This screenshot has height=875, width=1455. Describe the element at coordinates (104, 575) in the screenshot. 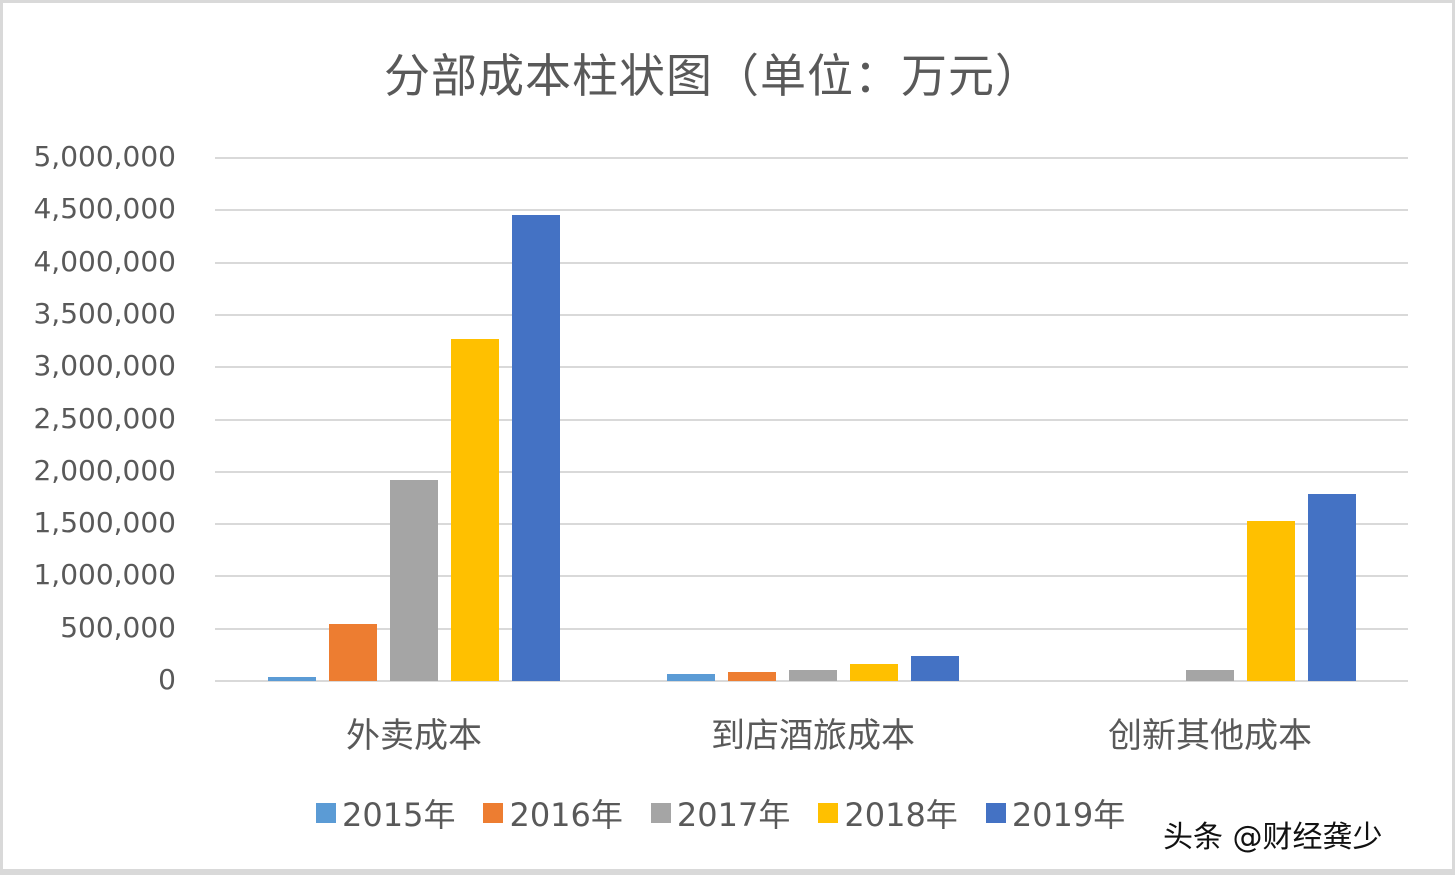

I see `y-tick-label: 1,000,000` at that location.